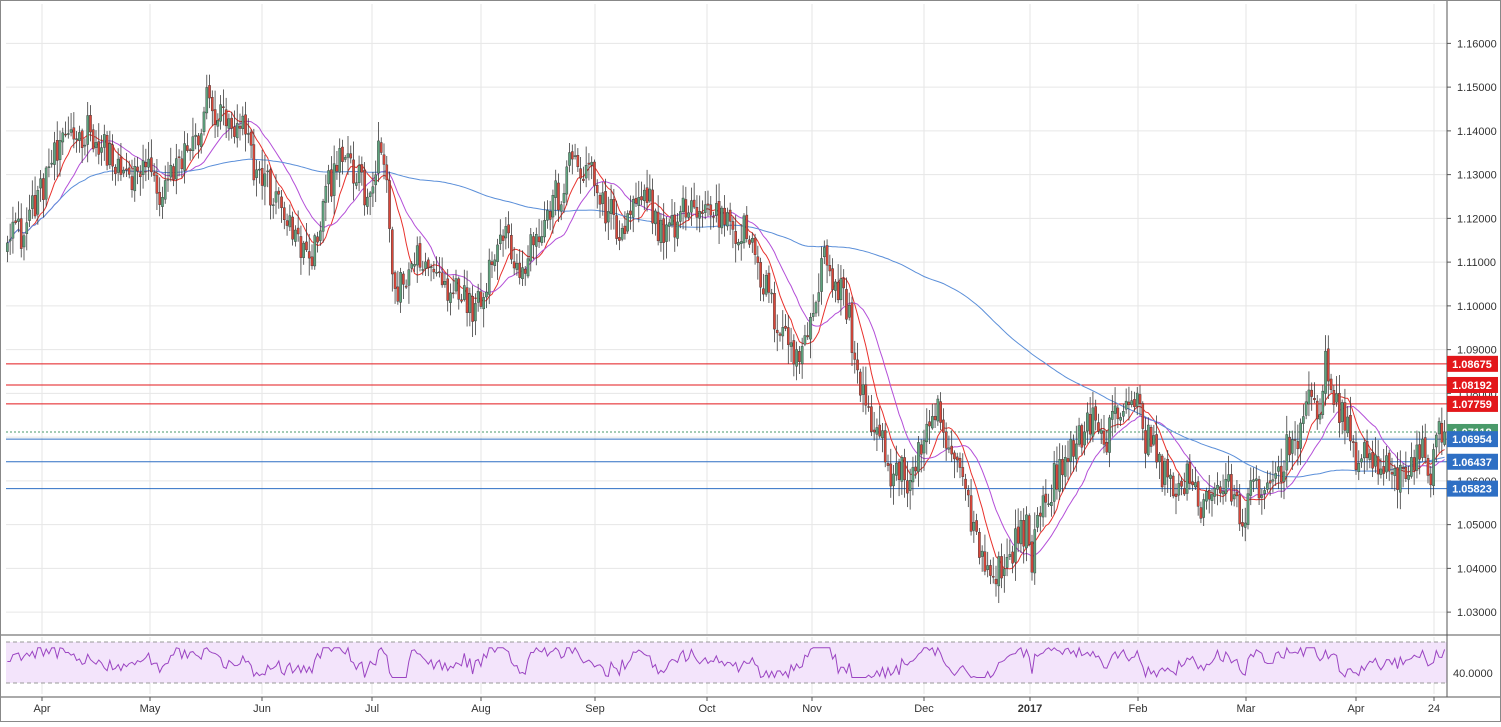 The height and width of the screenshot is (727, 1501). What do you see at coordinates (1477, 351) in the screenshot?
I see `price-tick-label: 1.09000` at bounding box center [1477, 351].